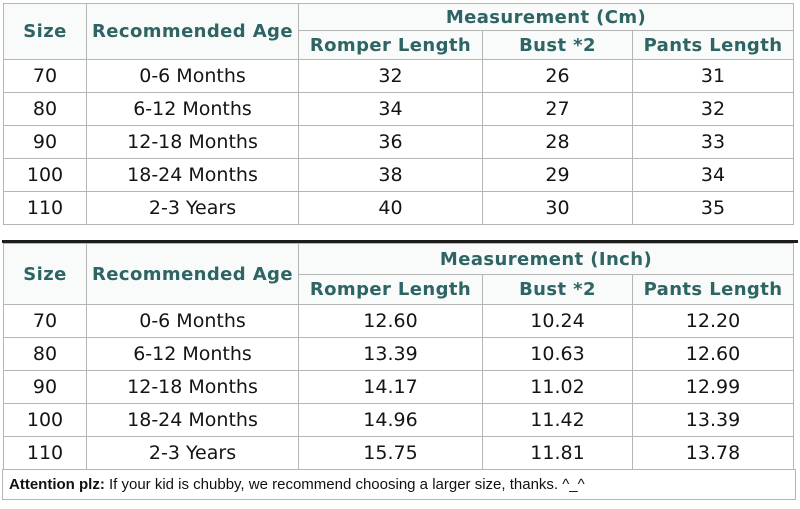  I want to click on table-row: 110 2-3 Years 40 30 35, so click(399, 208).